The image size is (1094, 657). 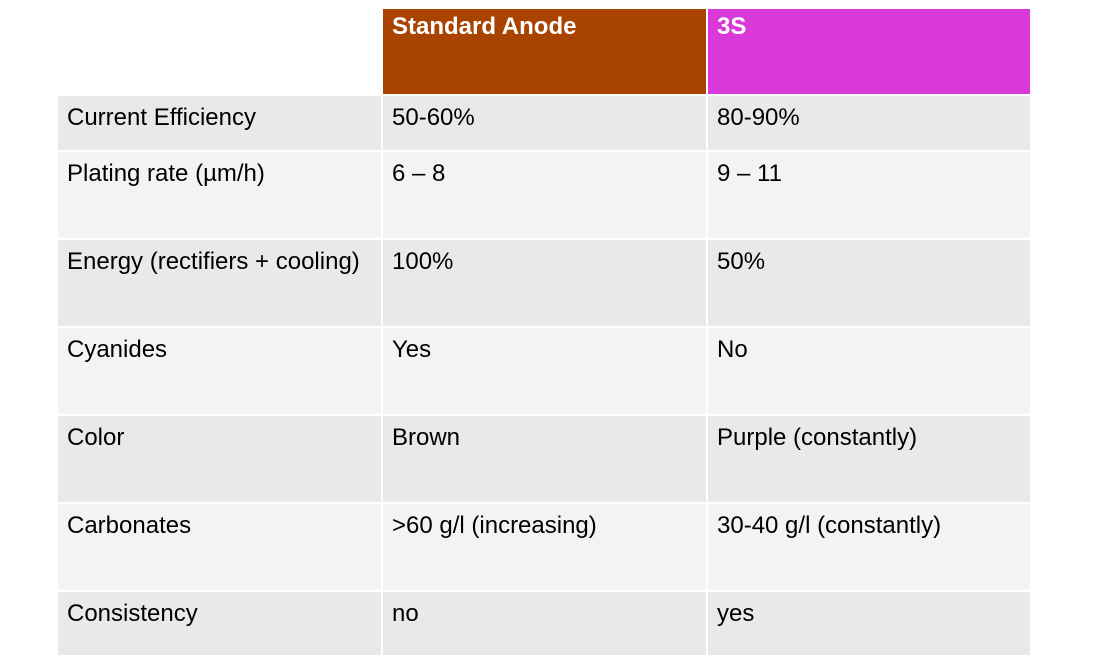 What do you see at coordinates (219, 51) in the screenshot?
I see `header-empty-cell` at bounding box center [219, 51].